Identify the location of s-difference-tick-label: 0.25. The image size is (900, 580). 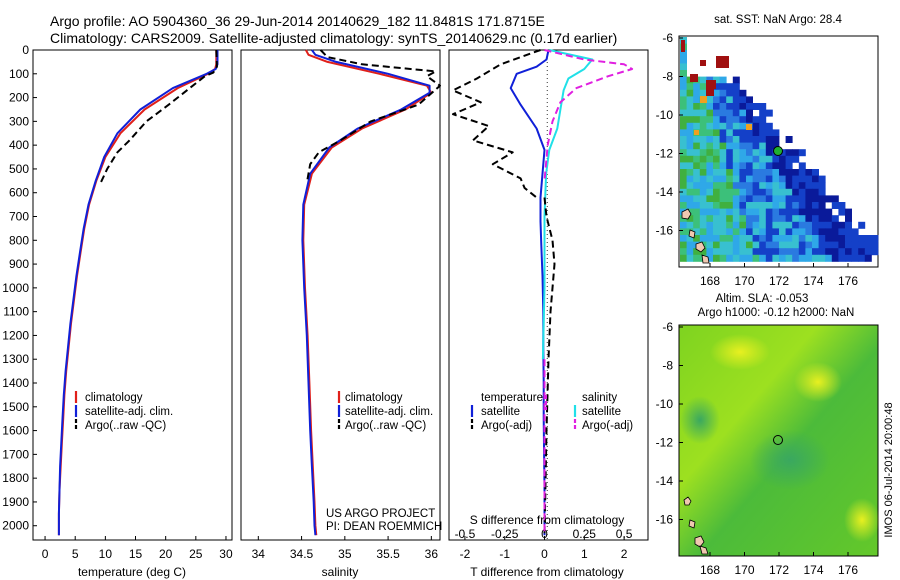
(585, 534).